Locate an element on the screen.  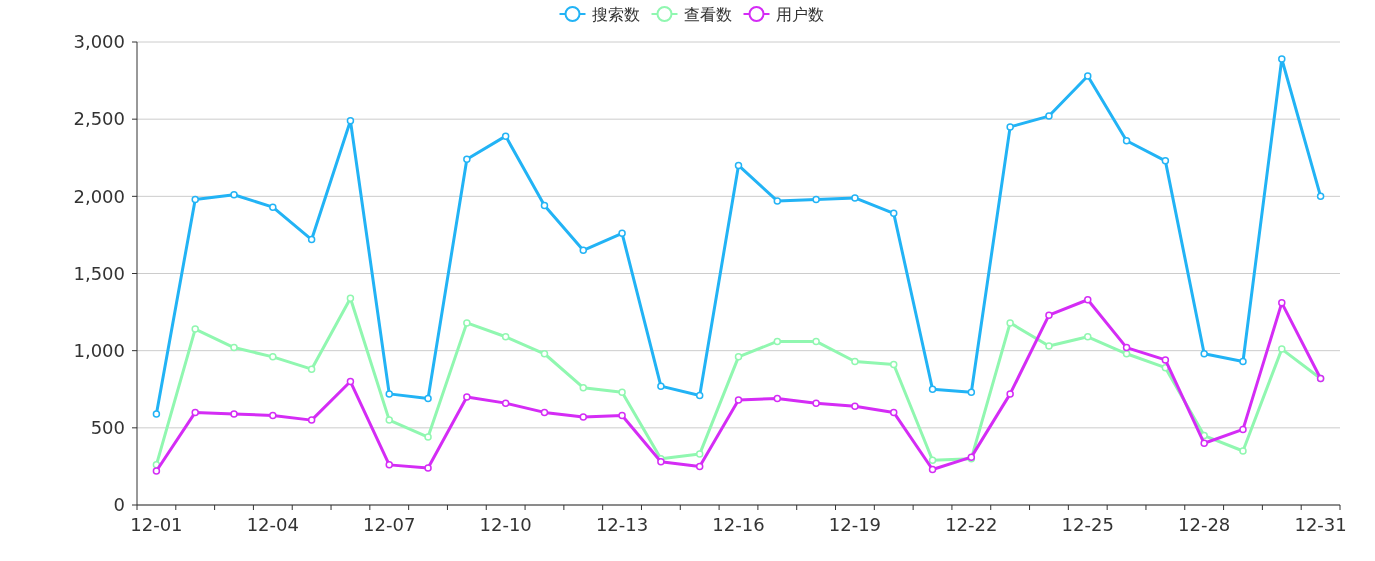
y-tick-label: 1,500 is located at coordinates (99, 273).